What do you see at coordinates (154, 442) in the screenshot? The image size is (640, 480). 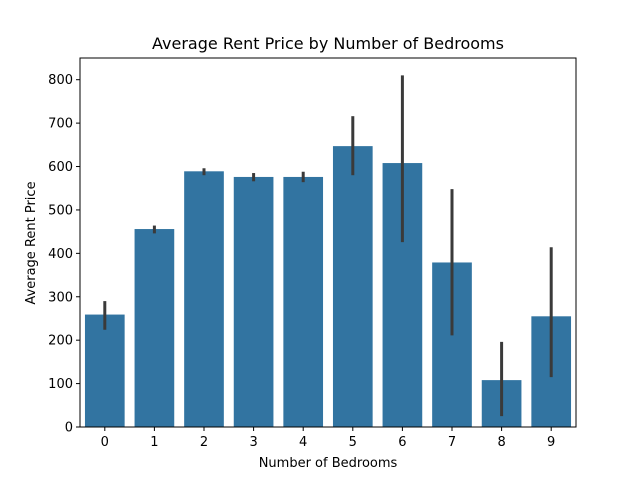 I see `x-tick-label-1: 1` at bounding box center [154, 442].